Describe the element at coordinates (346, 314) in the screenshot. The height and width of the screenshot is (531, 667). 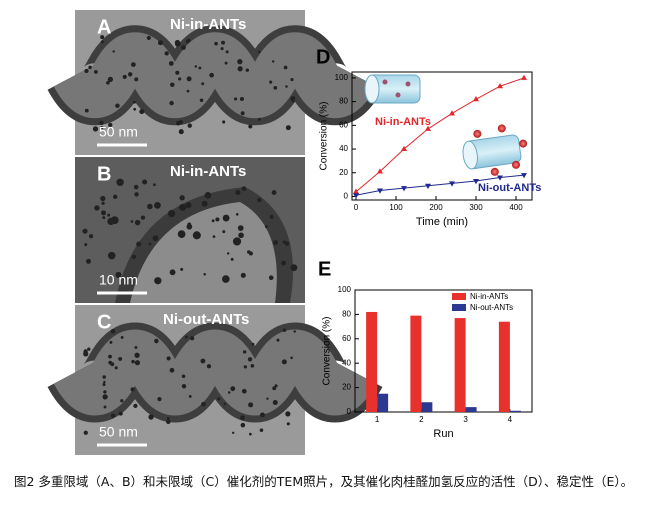
I see `y-tick-label: 80` at that location.